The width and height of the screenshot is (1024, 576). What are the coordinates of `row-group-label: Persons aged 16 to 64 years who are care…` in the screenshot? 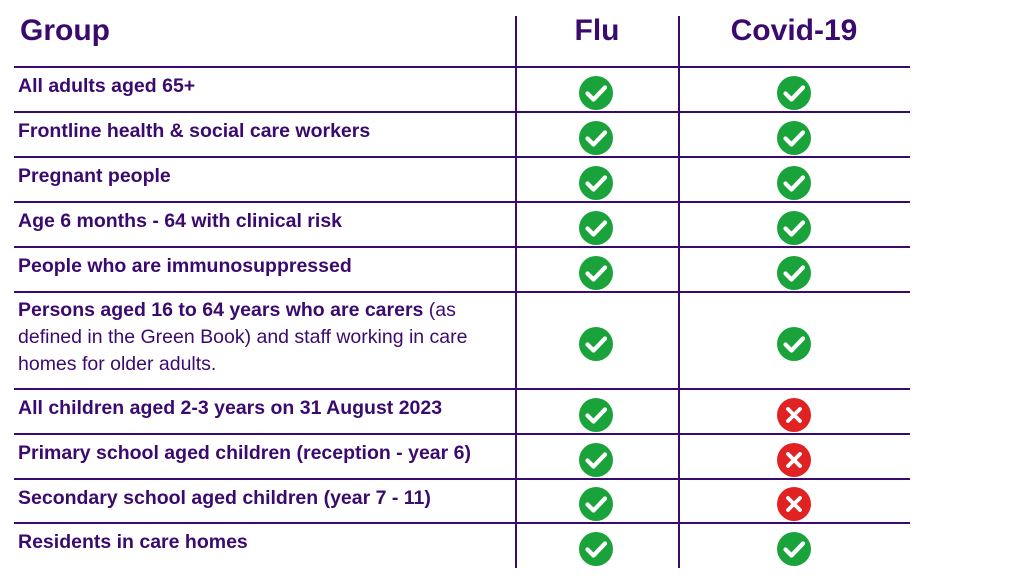 It's located at (263, 337).